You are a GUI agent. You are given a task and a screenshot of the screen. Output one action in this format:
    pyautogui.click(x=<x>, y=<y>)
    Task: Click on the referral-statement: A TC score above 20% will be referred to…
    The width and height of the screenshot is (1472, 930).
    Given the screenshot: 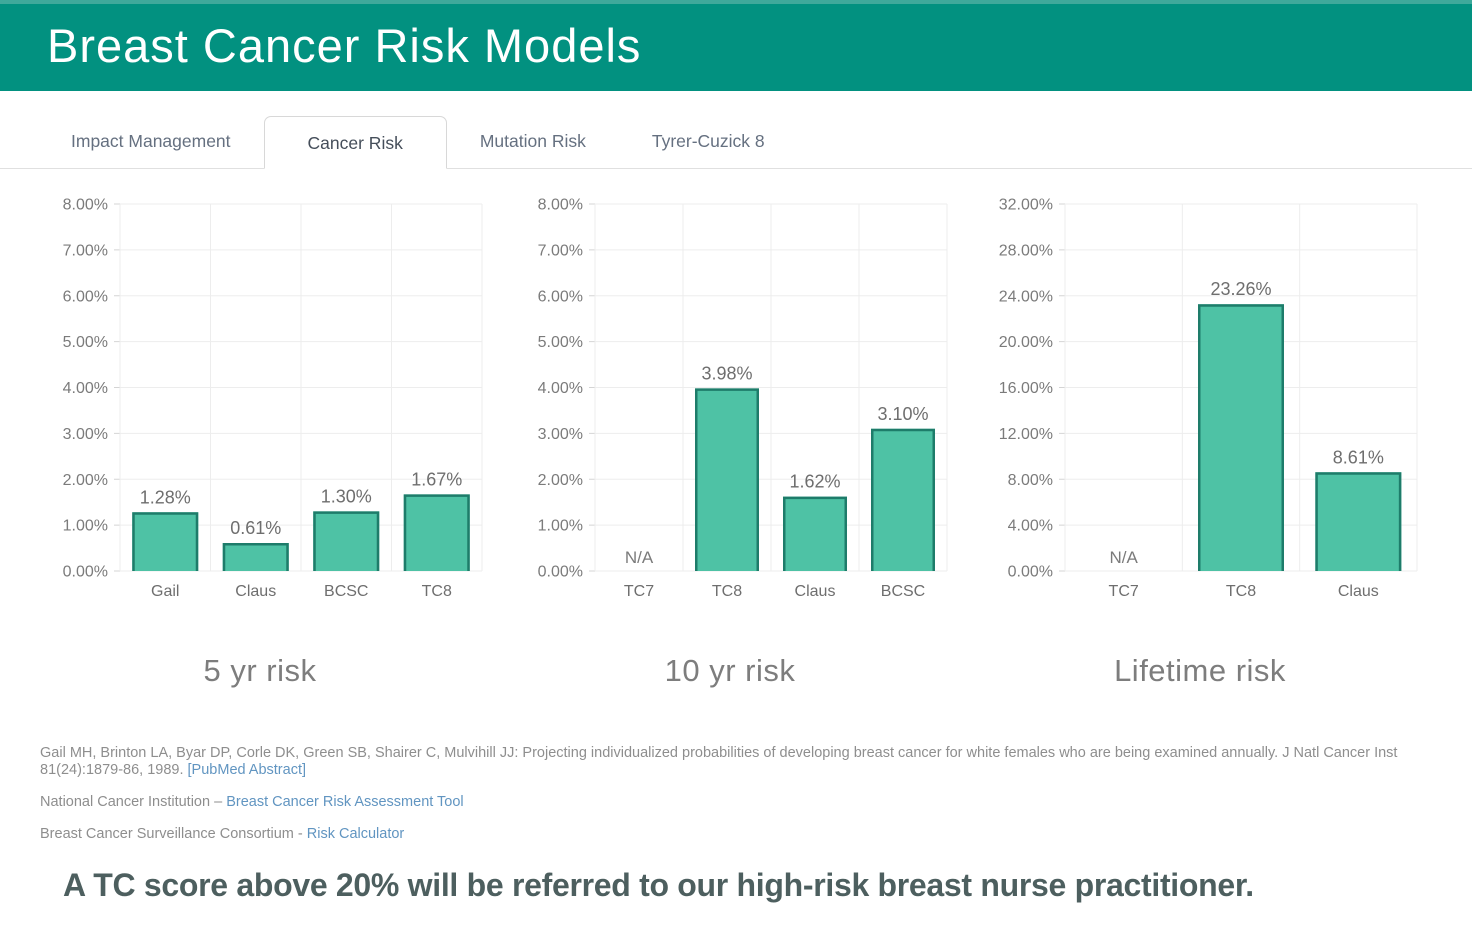 What is the action you would take?
    pyautogui.click(x=658, y=885)
    